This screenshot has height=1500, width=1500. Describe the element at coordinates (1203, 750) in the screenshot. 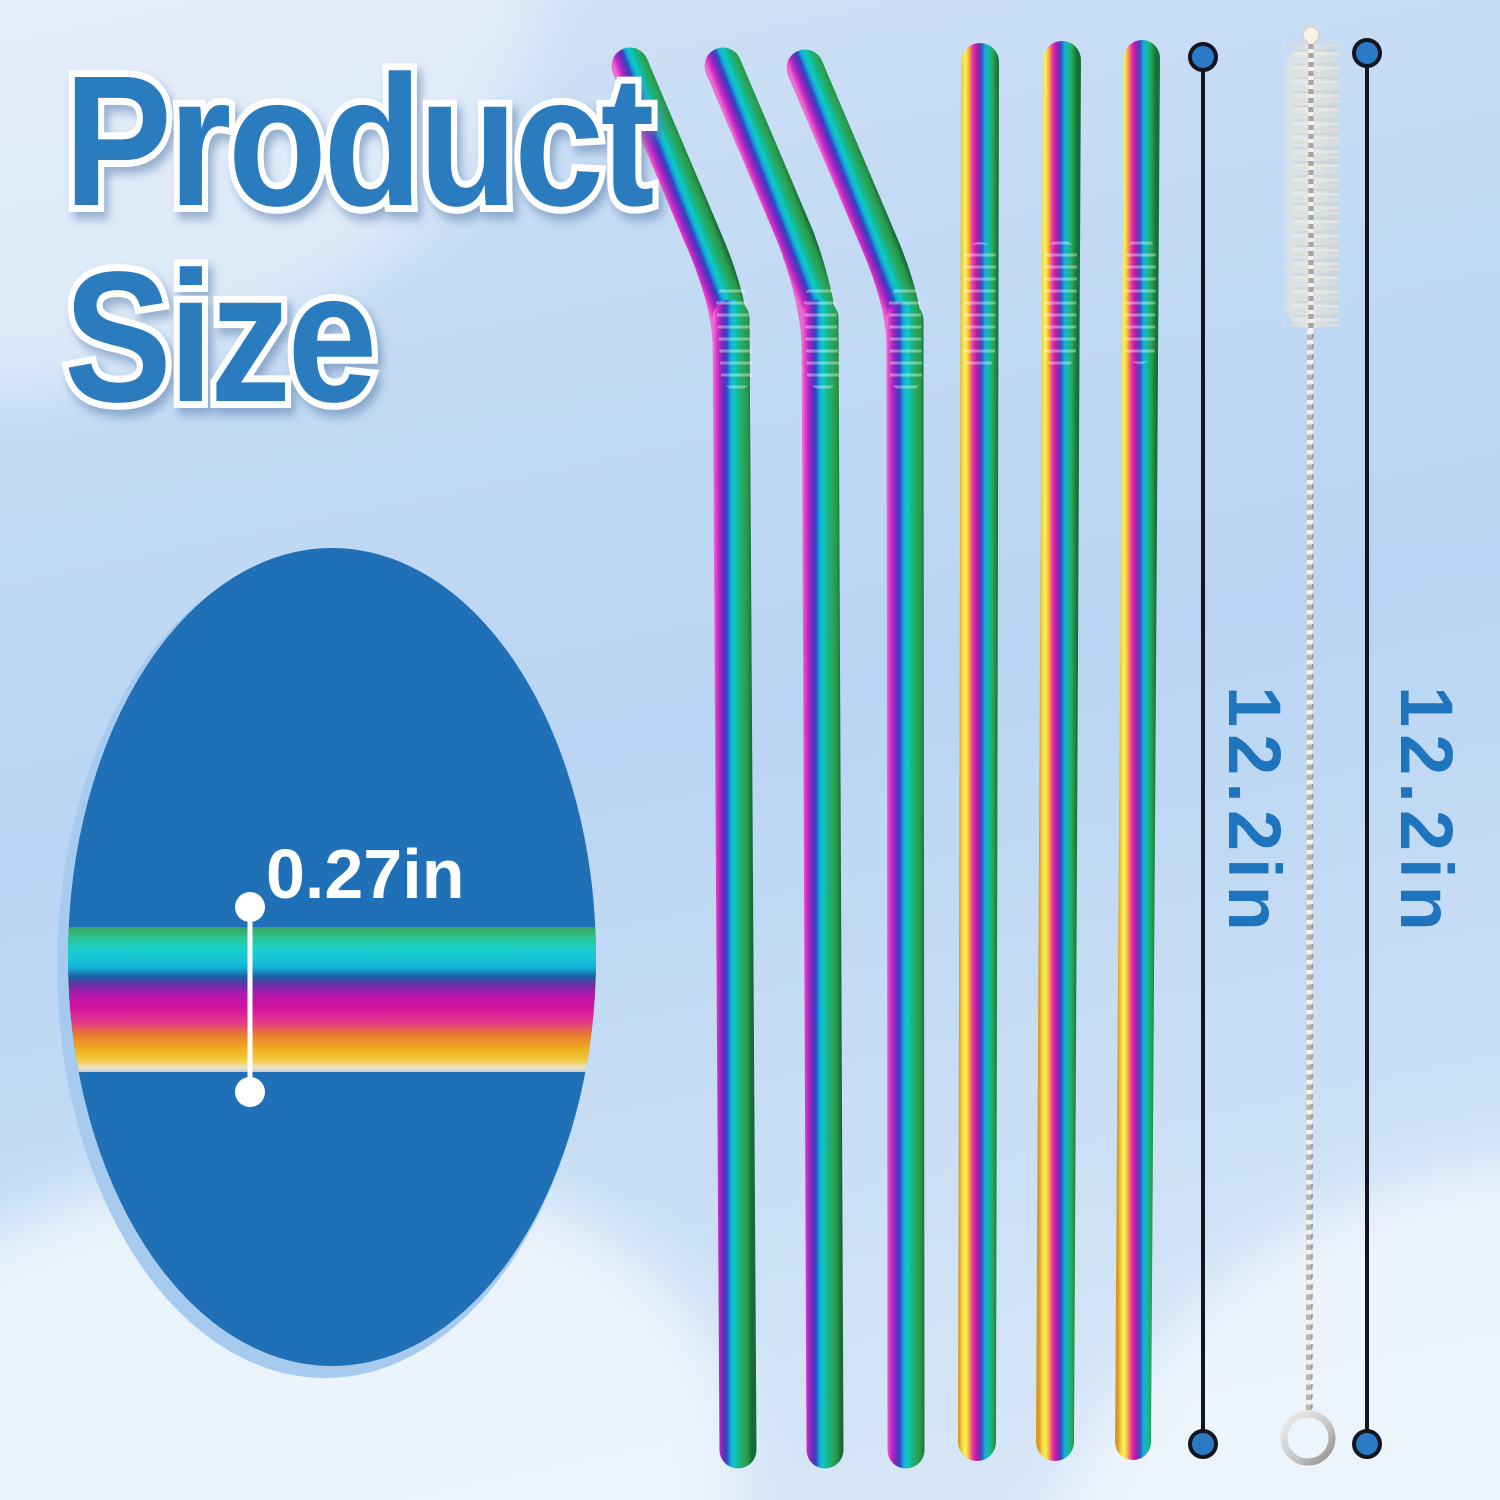

I see `length-measure-left` at that location.